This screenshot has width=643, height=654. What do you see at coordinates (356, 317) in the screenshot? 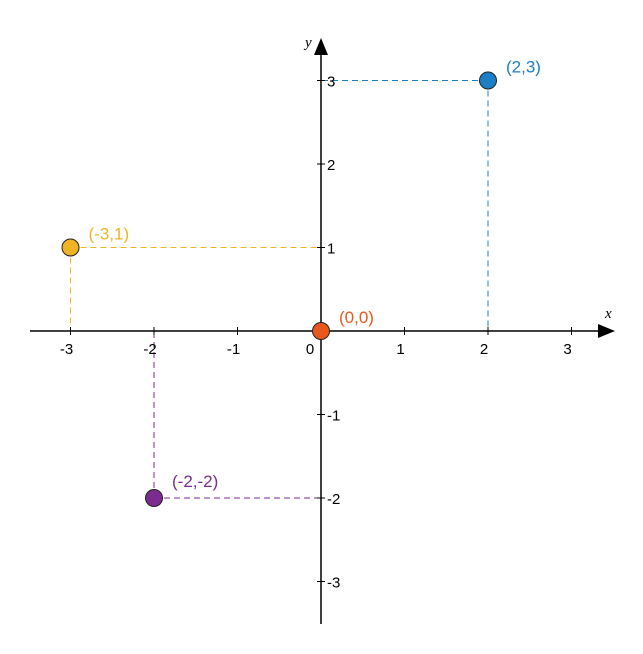
I see `data-point-label: (0,0)` at bounding box center [356, 317].